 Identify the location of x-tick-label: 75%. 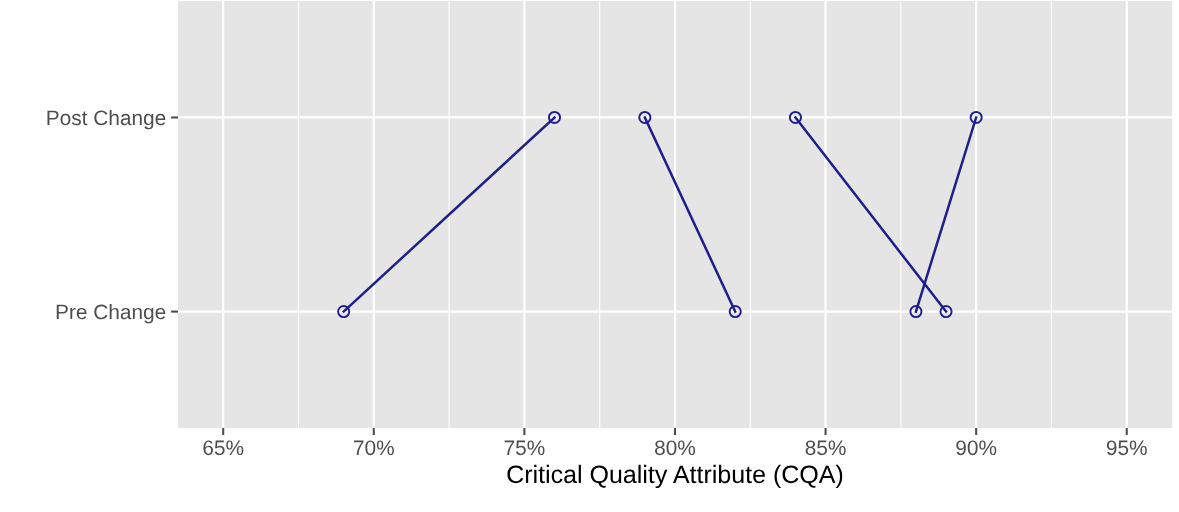
(524, 448).